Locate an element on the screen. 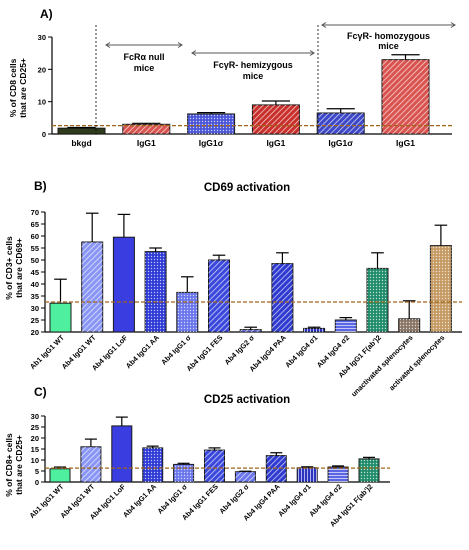 Image resolution: width=469 pixels, height=550 pixels. panel-c-title: CD25 activation is located at coordinates (247, 400).